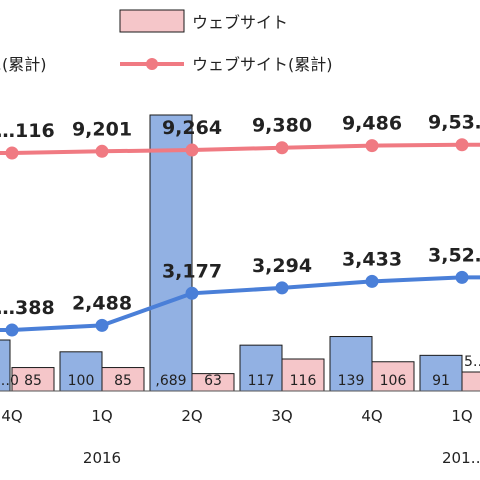  I want to click on series-red-value-label: 9,380, so click(282, 126).